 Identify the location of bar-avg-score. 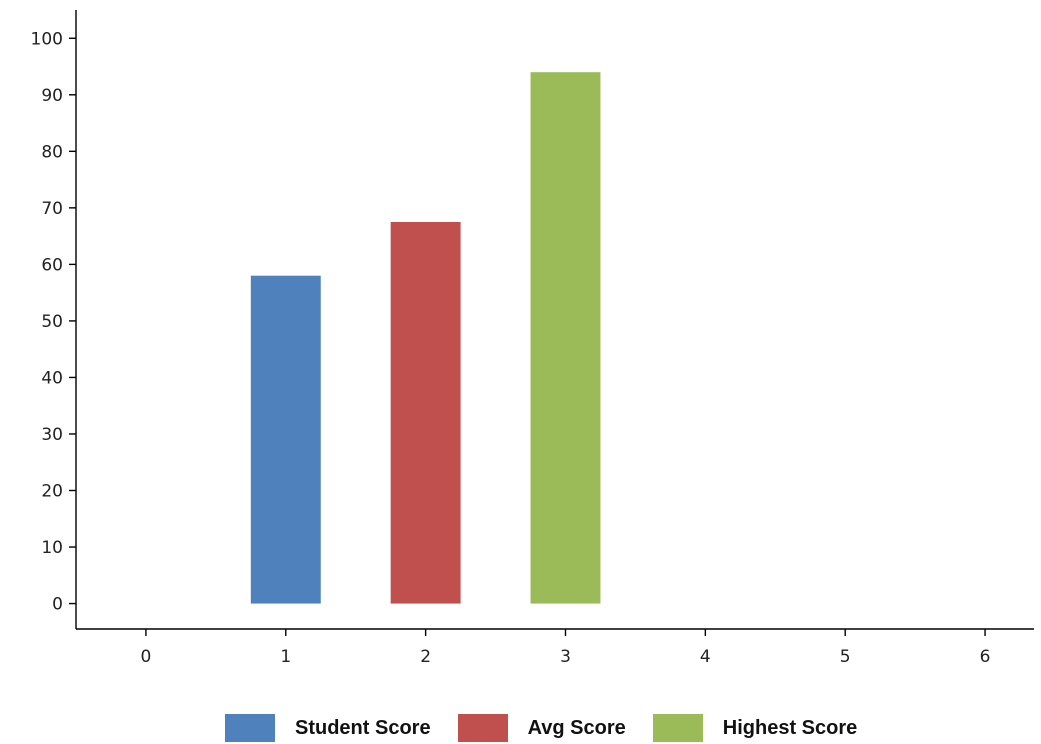
(425, 412).